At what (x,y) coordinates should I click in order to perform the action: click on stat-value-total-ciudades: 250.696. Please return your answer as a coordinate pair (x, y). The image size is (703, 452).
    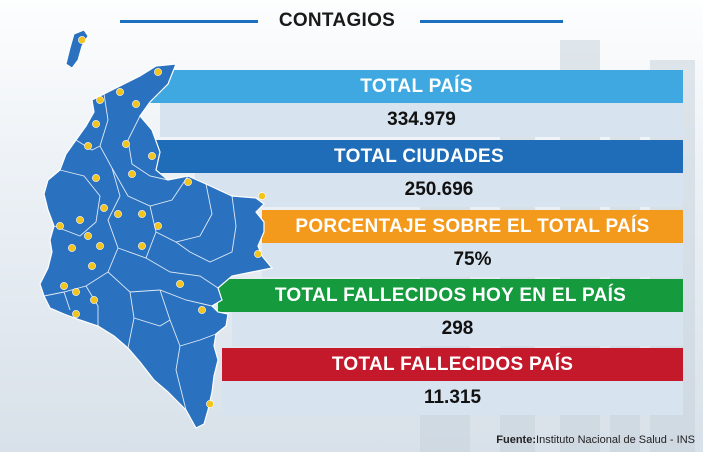
    Looking at the image, I should click on (439, 190).